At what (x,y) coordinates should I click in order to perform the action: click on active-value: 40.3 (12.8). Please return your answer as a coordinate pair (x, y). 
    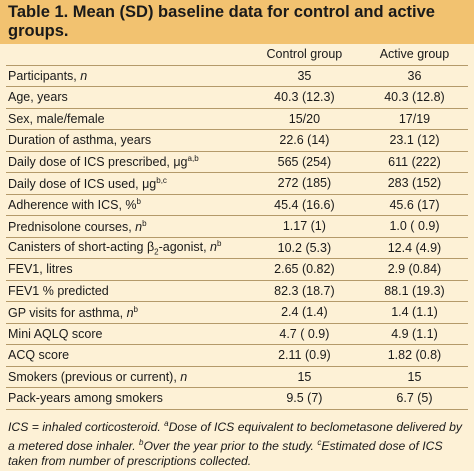
    Looking at the image, I should click on (414, 97).